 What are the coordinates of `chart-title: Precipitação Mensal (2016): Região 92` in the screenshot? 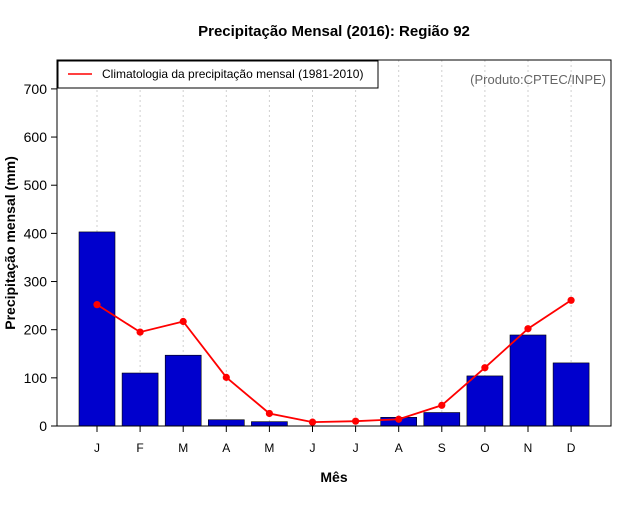 It's located at (334, 31).